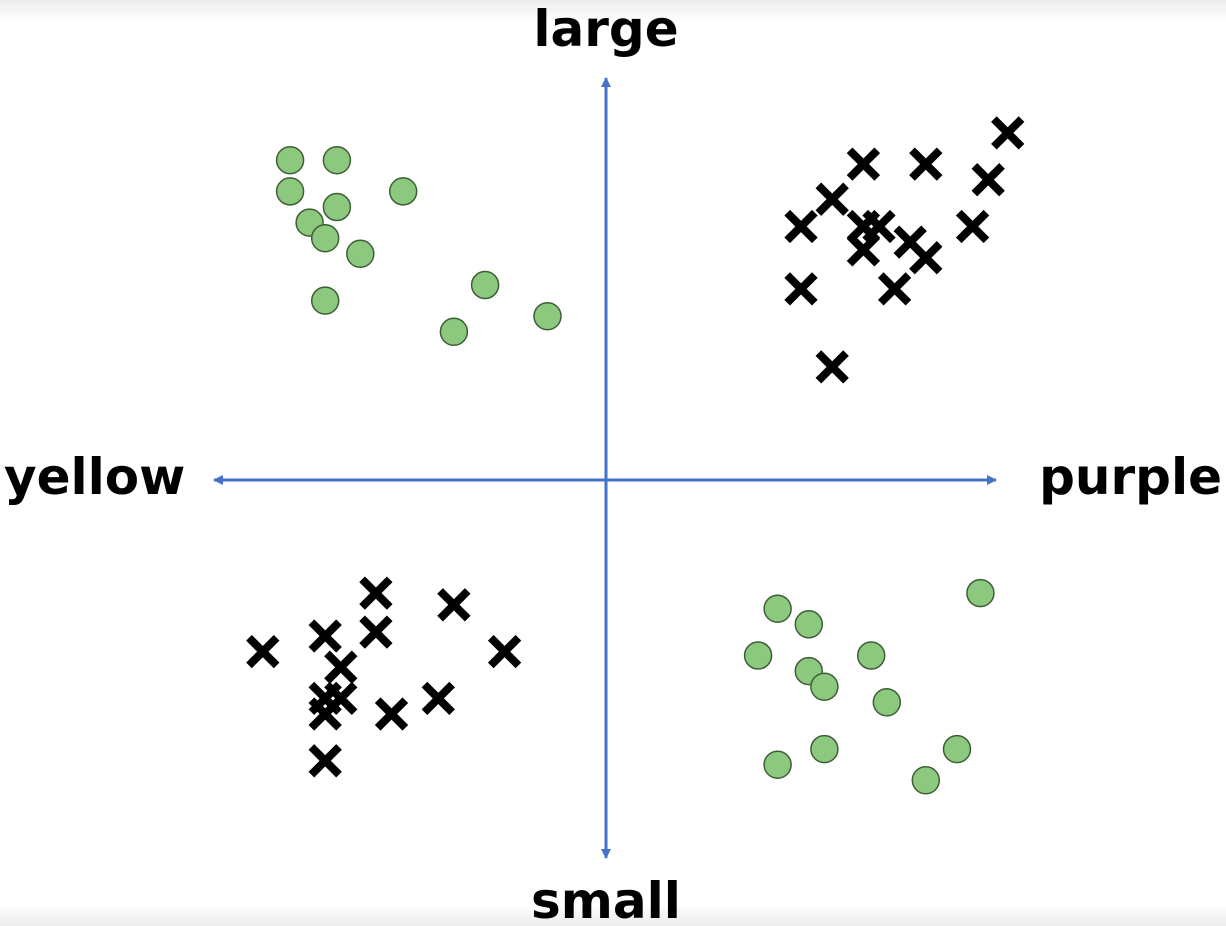 This screenshot has height=926, width=1226. Describe the element at coordinates (1130, 477) in the screenshot. I see `axis-label-right: purple` at that location.